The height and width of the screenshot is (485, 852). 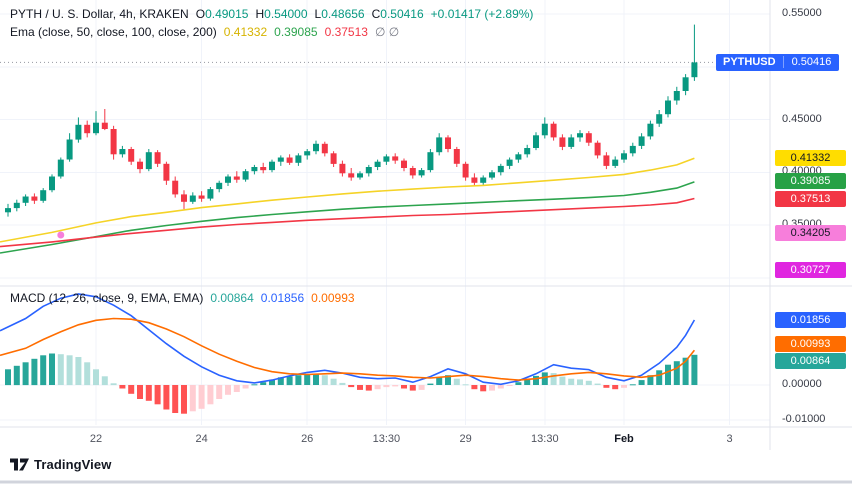 I want to click on open-label: O, so click(x=200, y=14).